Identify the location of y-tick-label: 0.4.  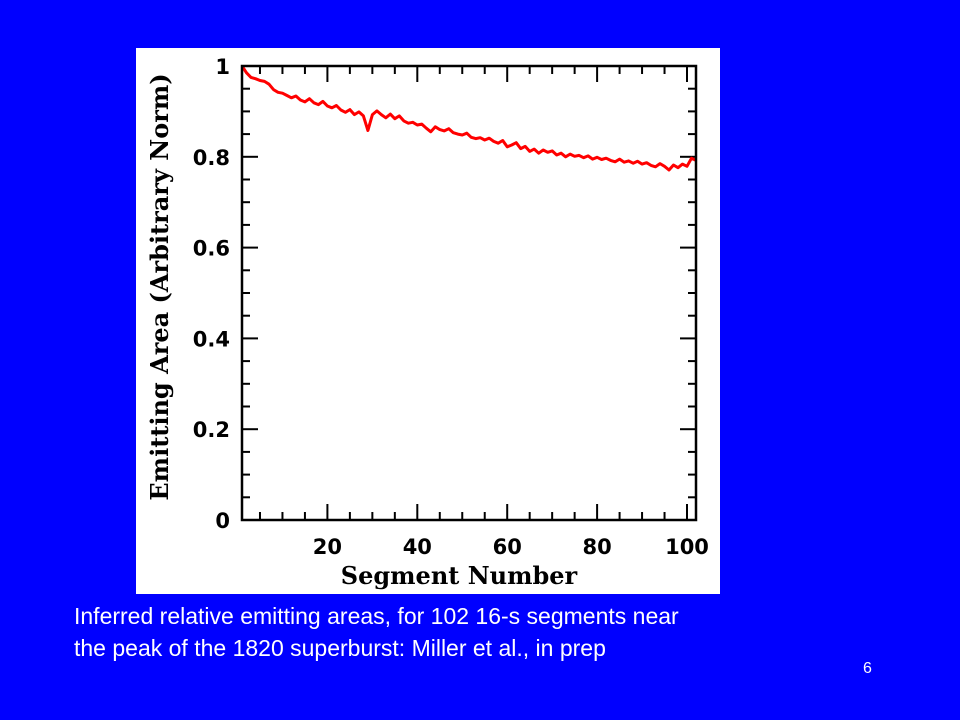
(211, 339).